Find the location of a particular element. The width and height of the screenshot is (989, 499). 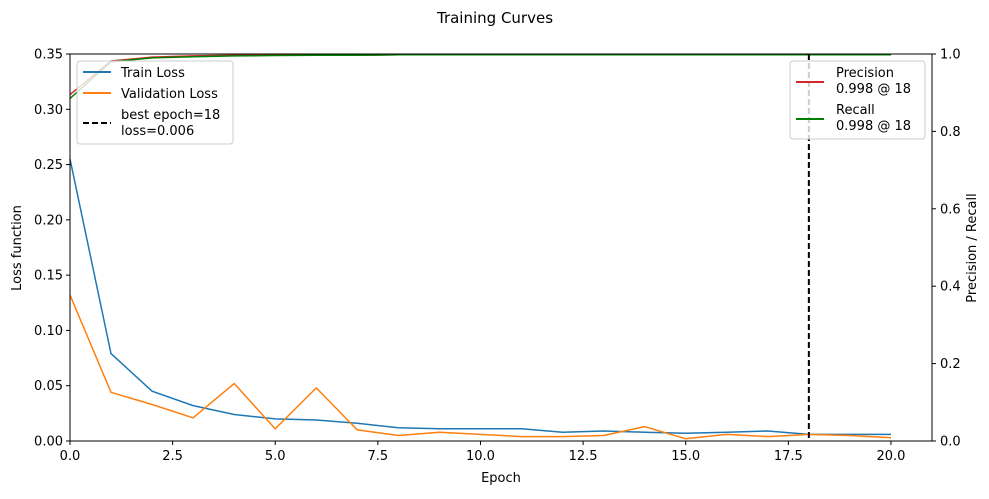

legend-left-box is located at coordinates (155, 102).